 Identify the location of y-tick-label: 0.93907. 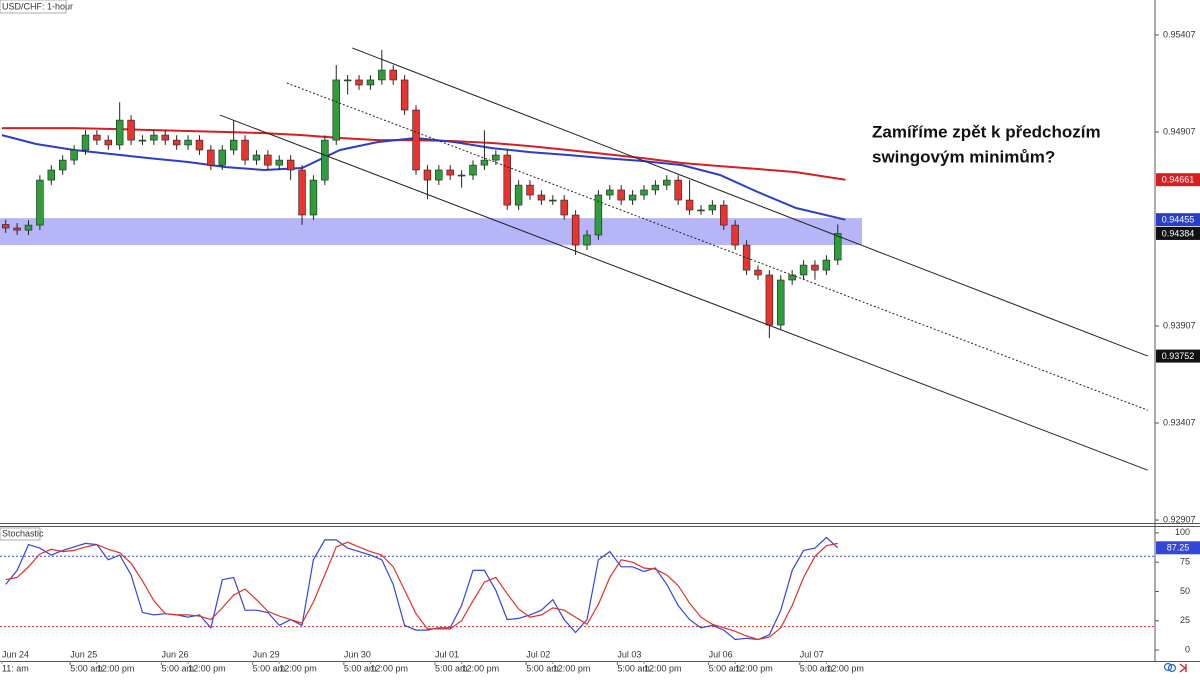
(1179, 325).